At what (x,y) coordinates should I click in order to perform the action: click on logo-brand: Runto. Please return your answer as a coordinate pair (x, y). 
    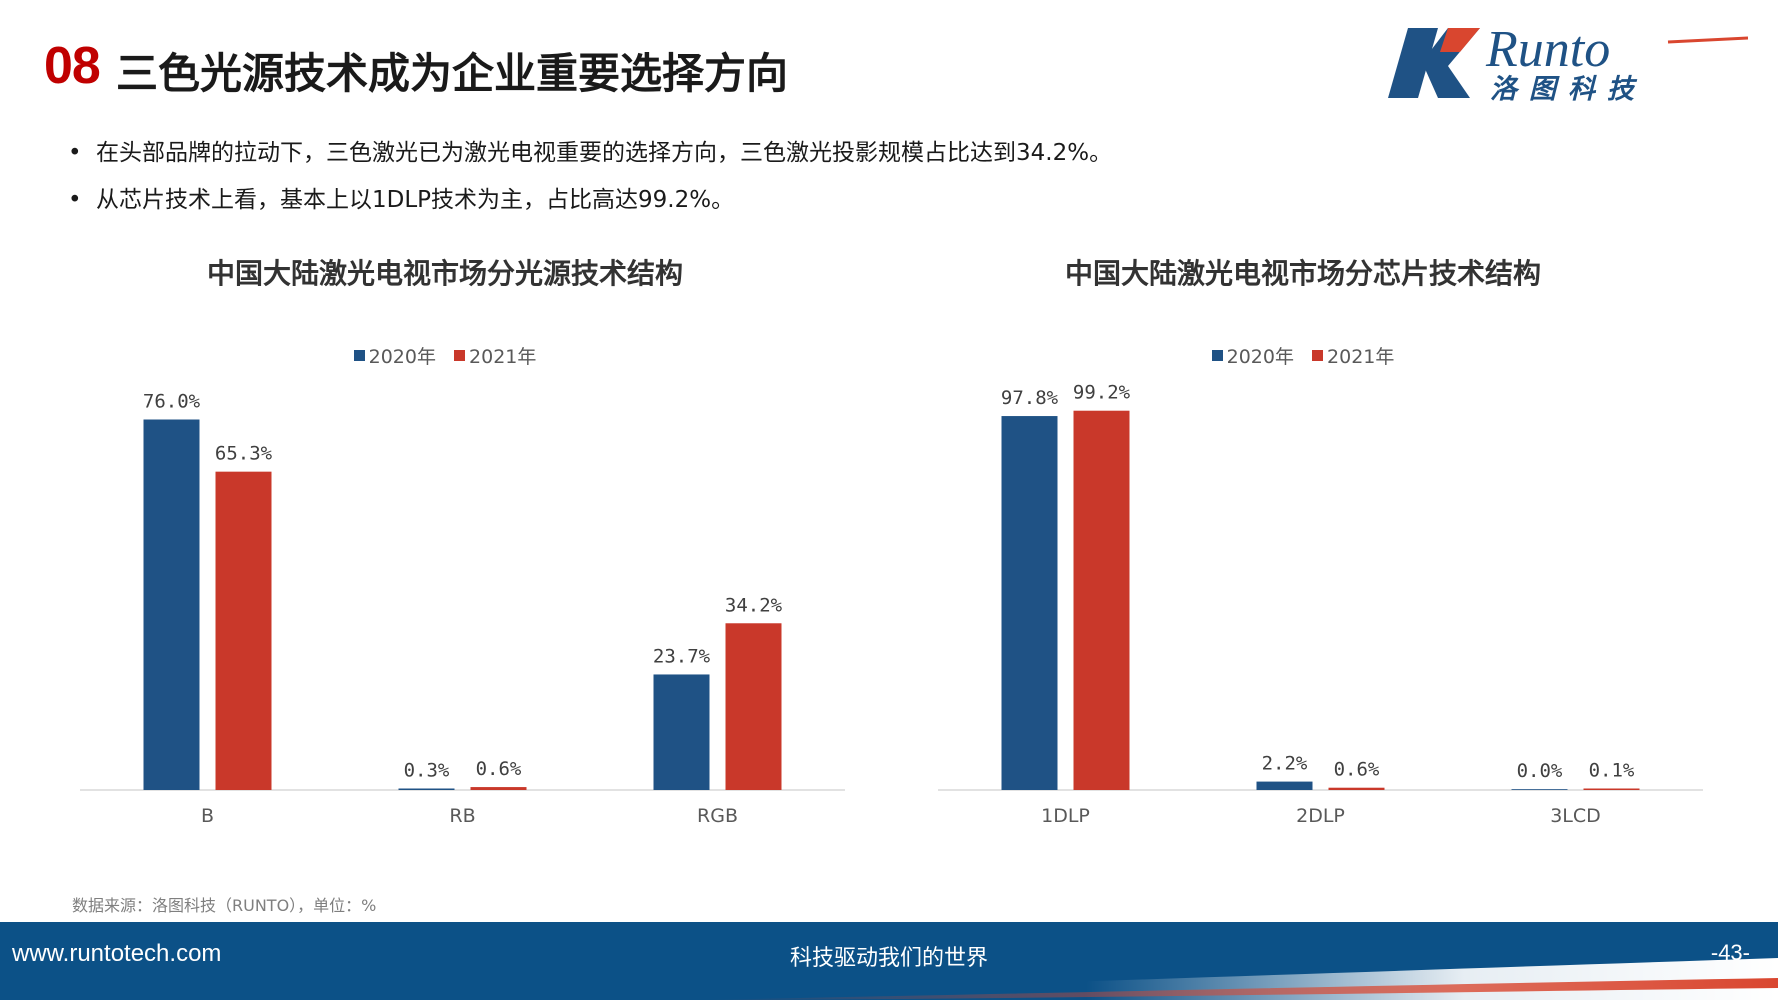
    Looking at the image, I should click on (1547, 50).